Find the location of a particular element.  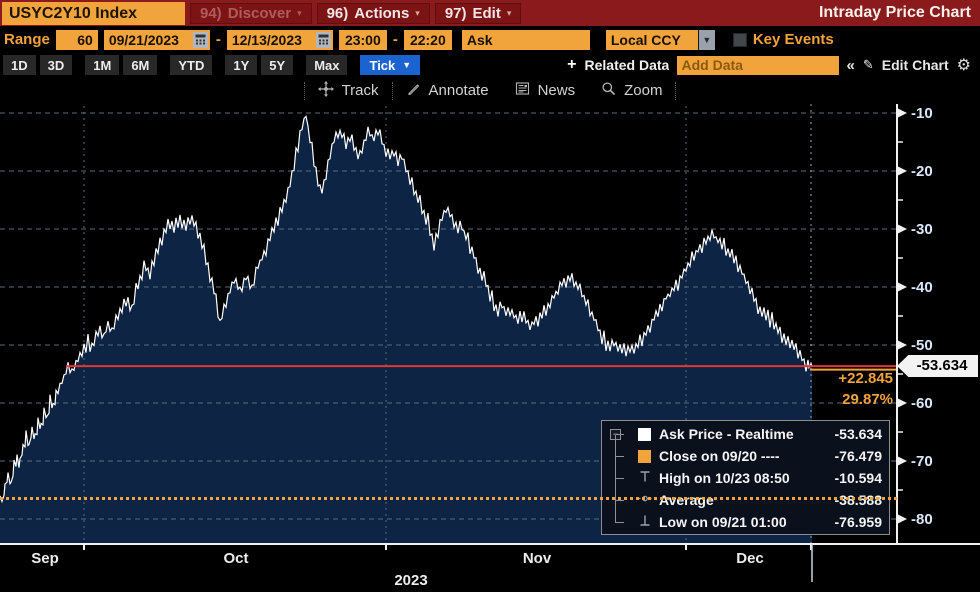

y-axis-label: -10 is located at coordinates (922, 113).